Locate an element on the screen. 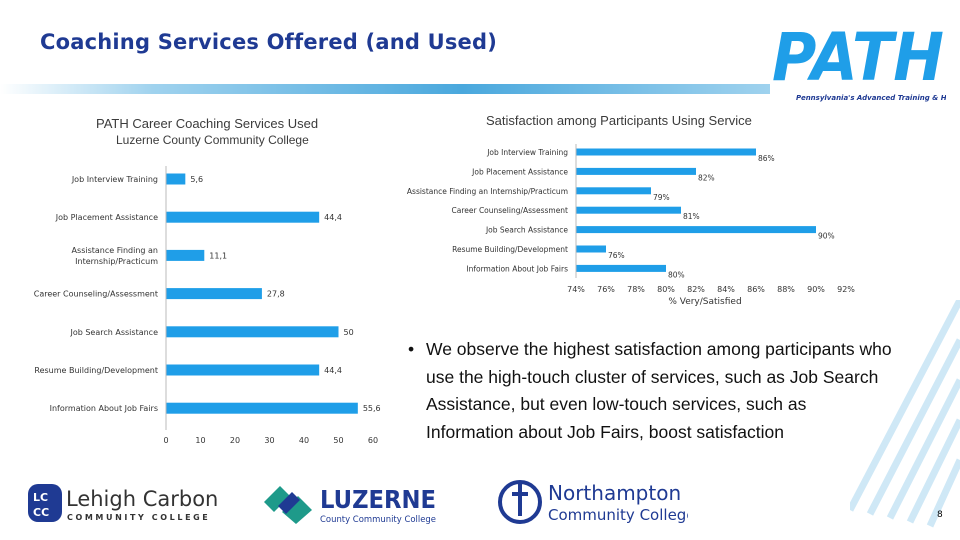 The width and height of the screenshot is (960, 540). left-category-label: Job Placement Assistance is located at coordinates (106, 217).